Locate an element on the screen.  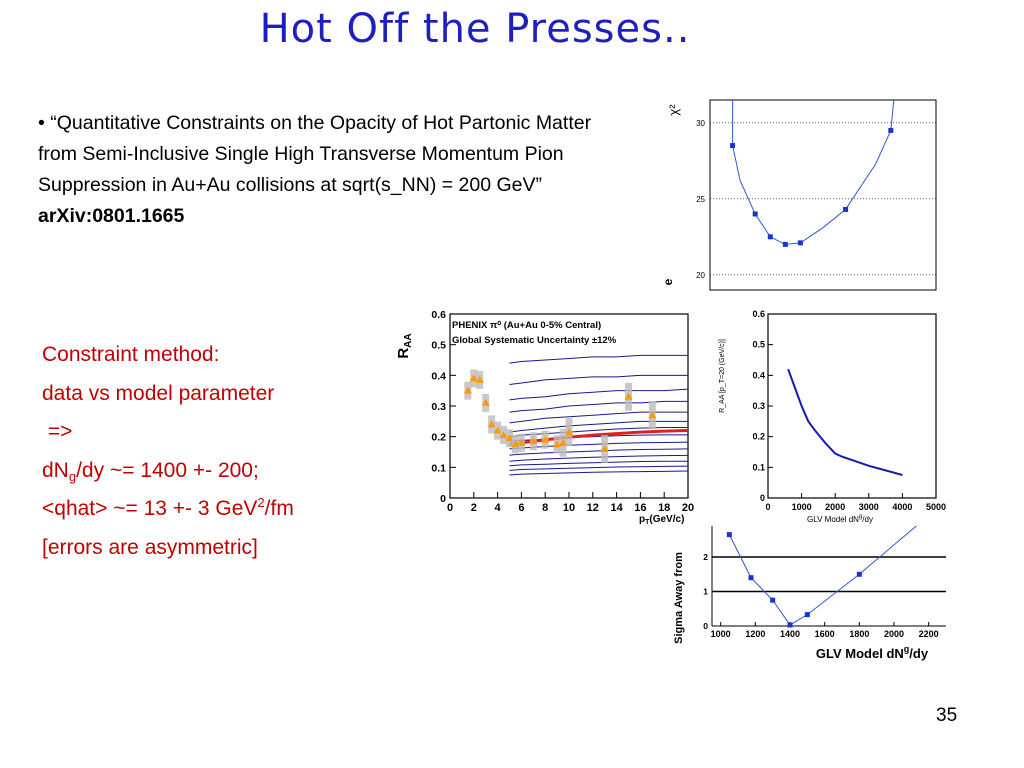
raa-xtick: 0 is located at coordinates (450, 508).